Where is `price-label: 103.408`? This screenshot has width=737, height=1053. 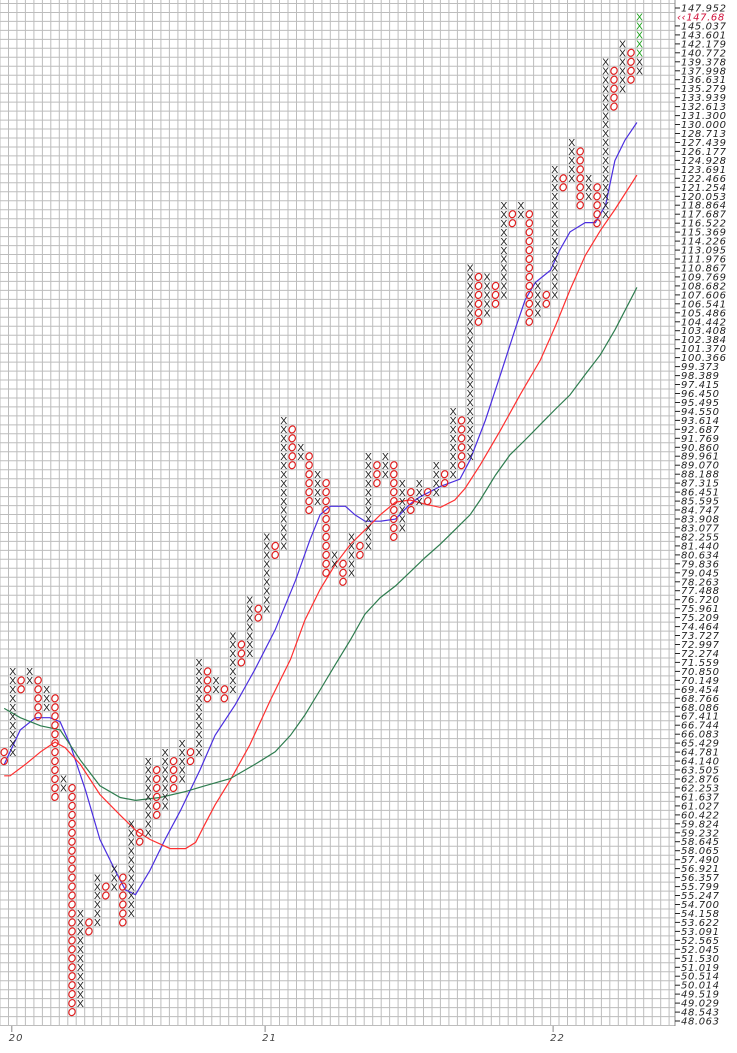 price-label: 103.408 is located at coordinates (704, 331).